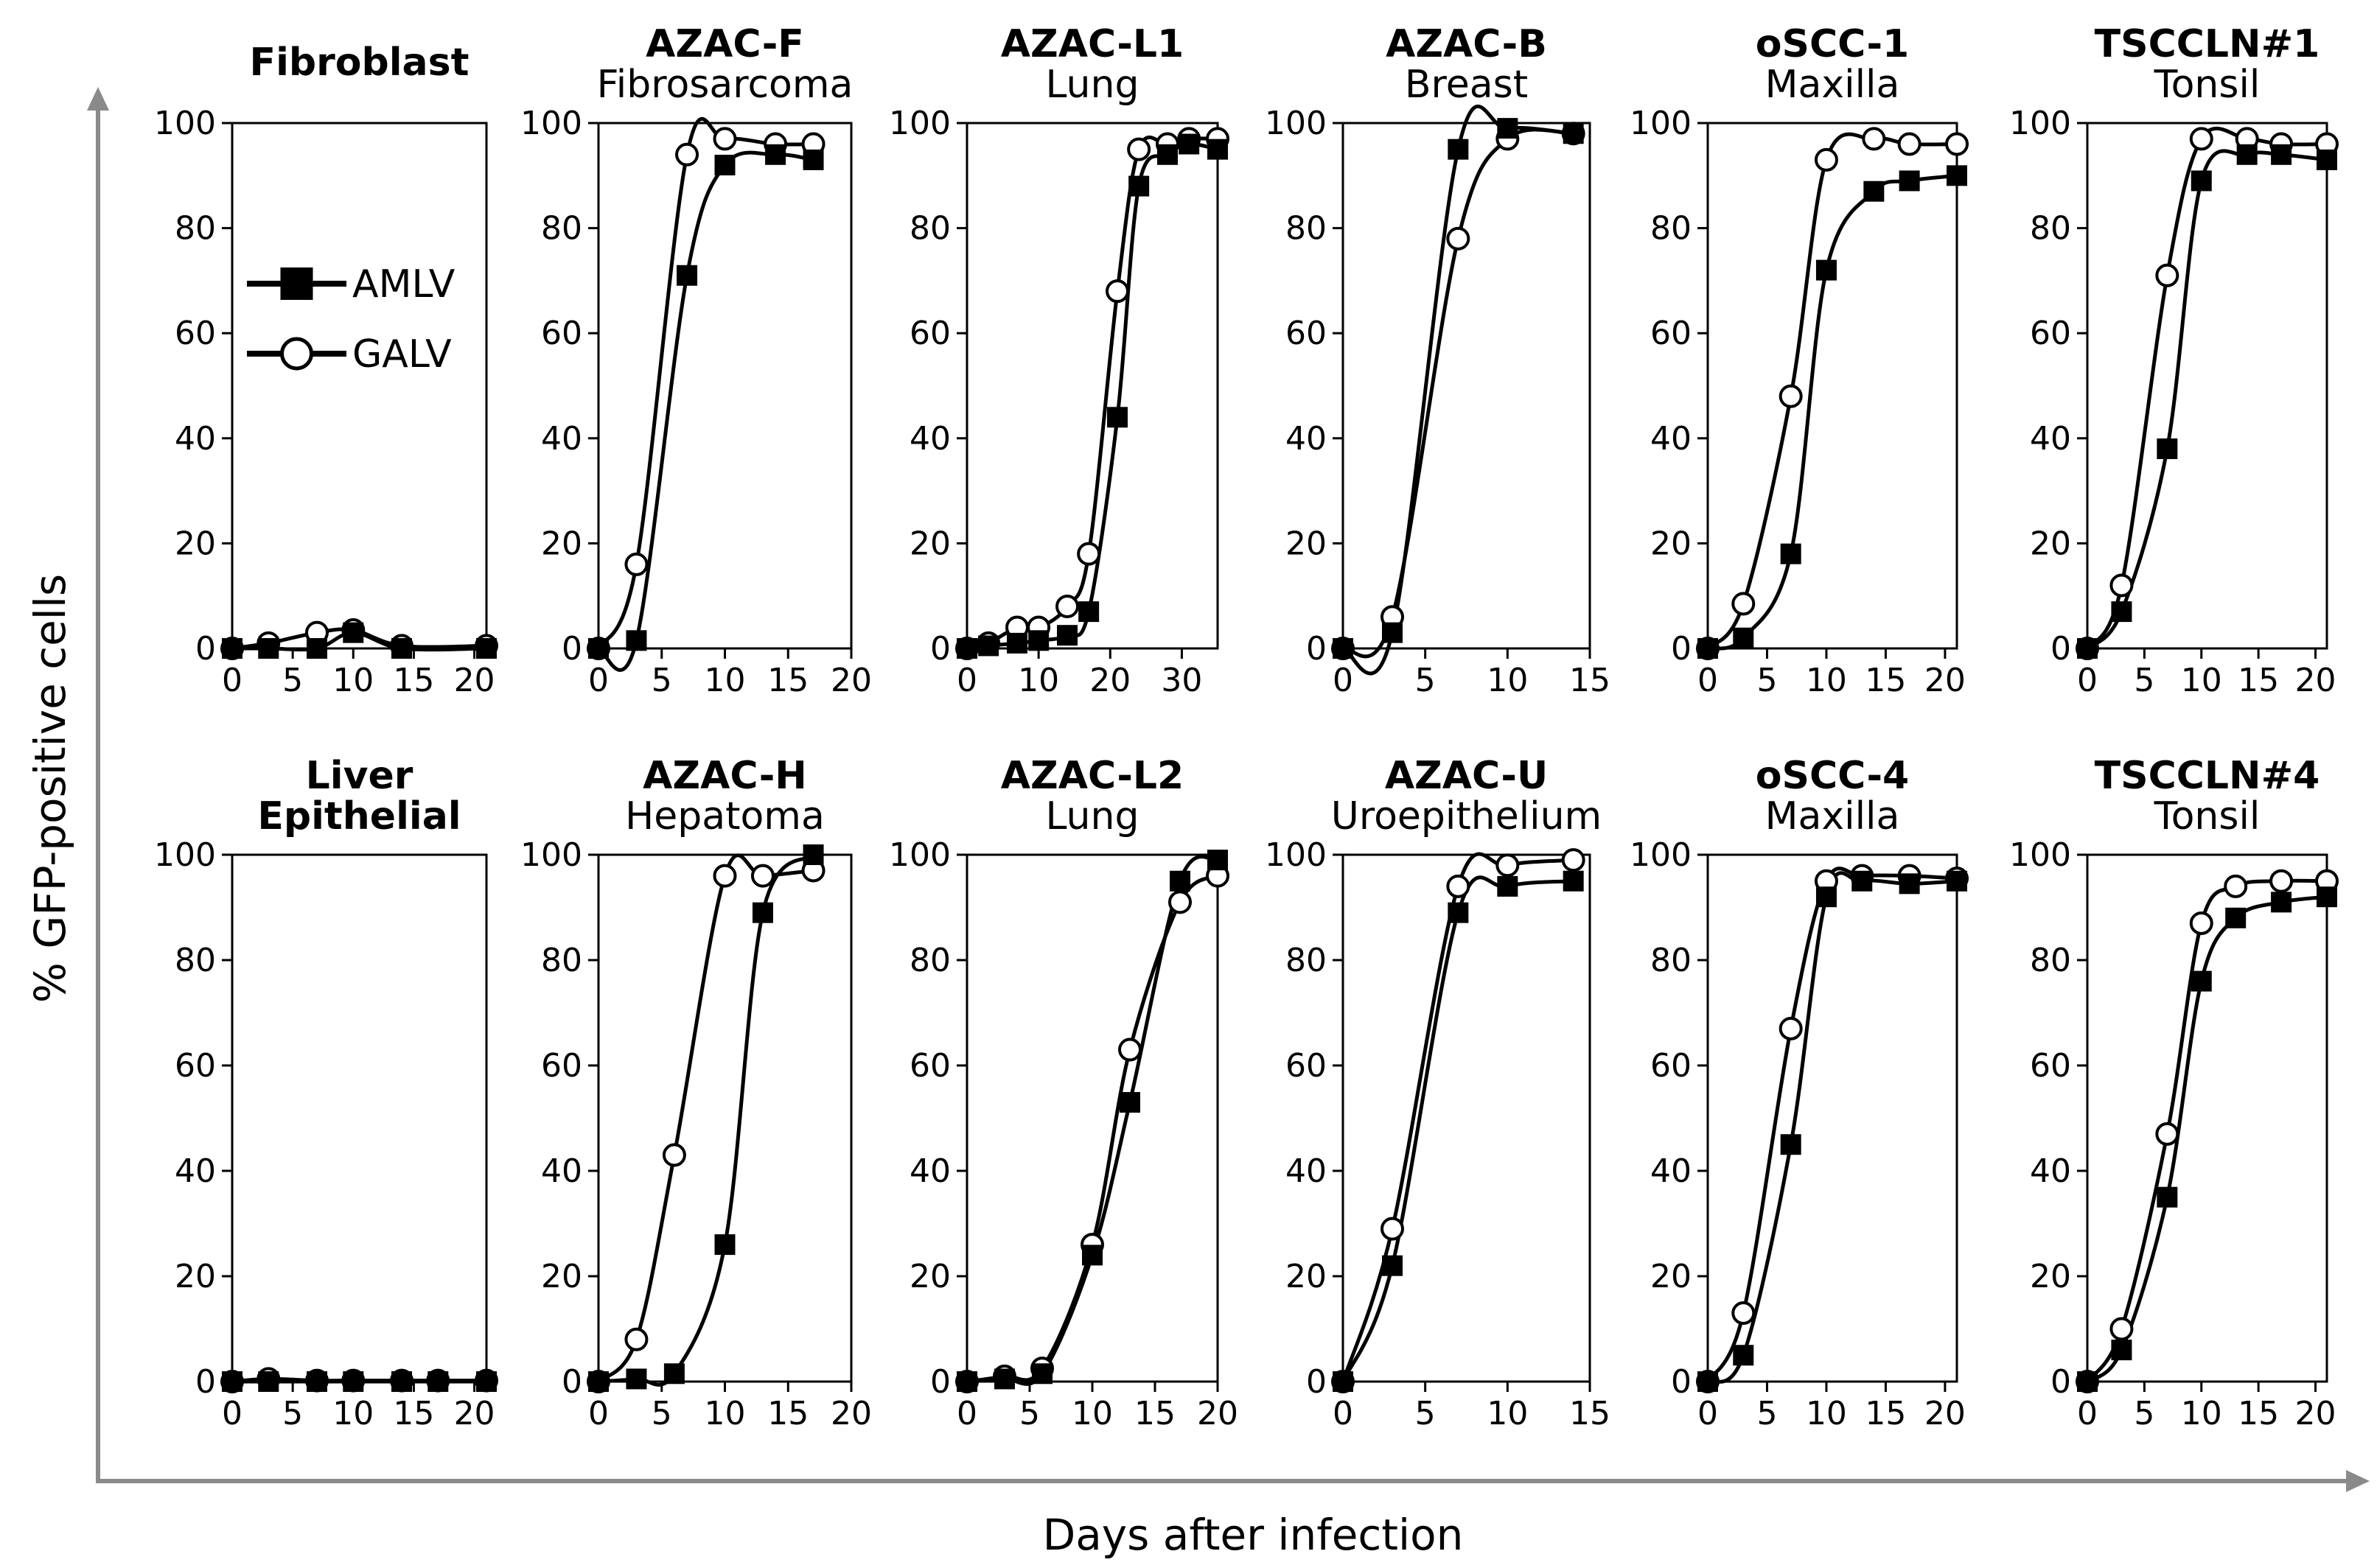 The height and width of the screenshot is (1568, 2377). What do you see at coordinates (1466, 44) in the screenshot?
I see `panel-title: AZAC-B` at bounding box center [1466, 44].